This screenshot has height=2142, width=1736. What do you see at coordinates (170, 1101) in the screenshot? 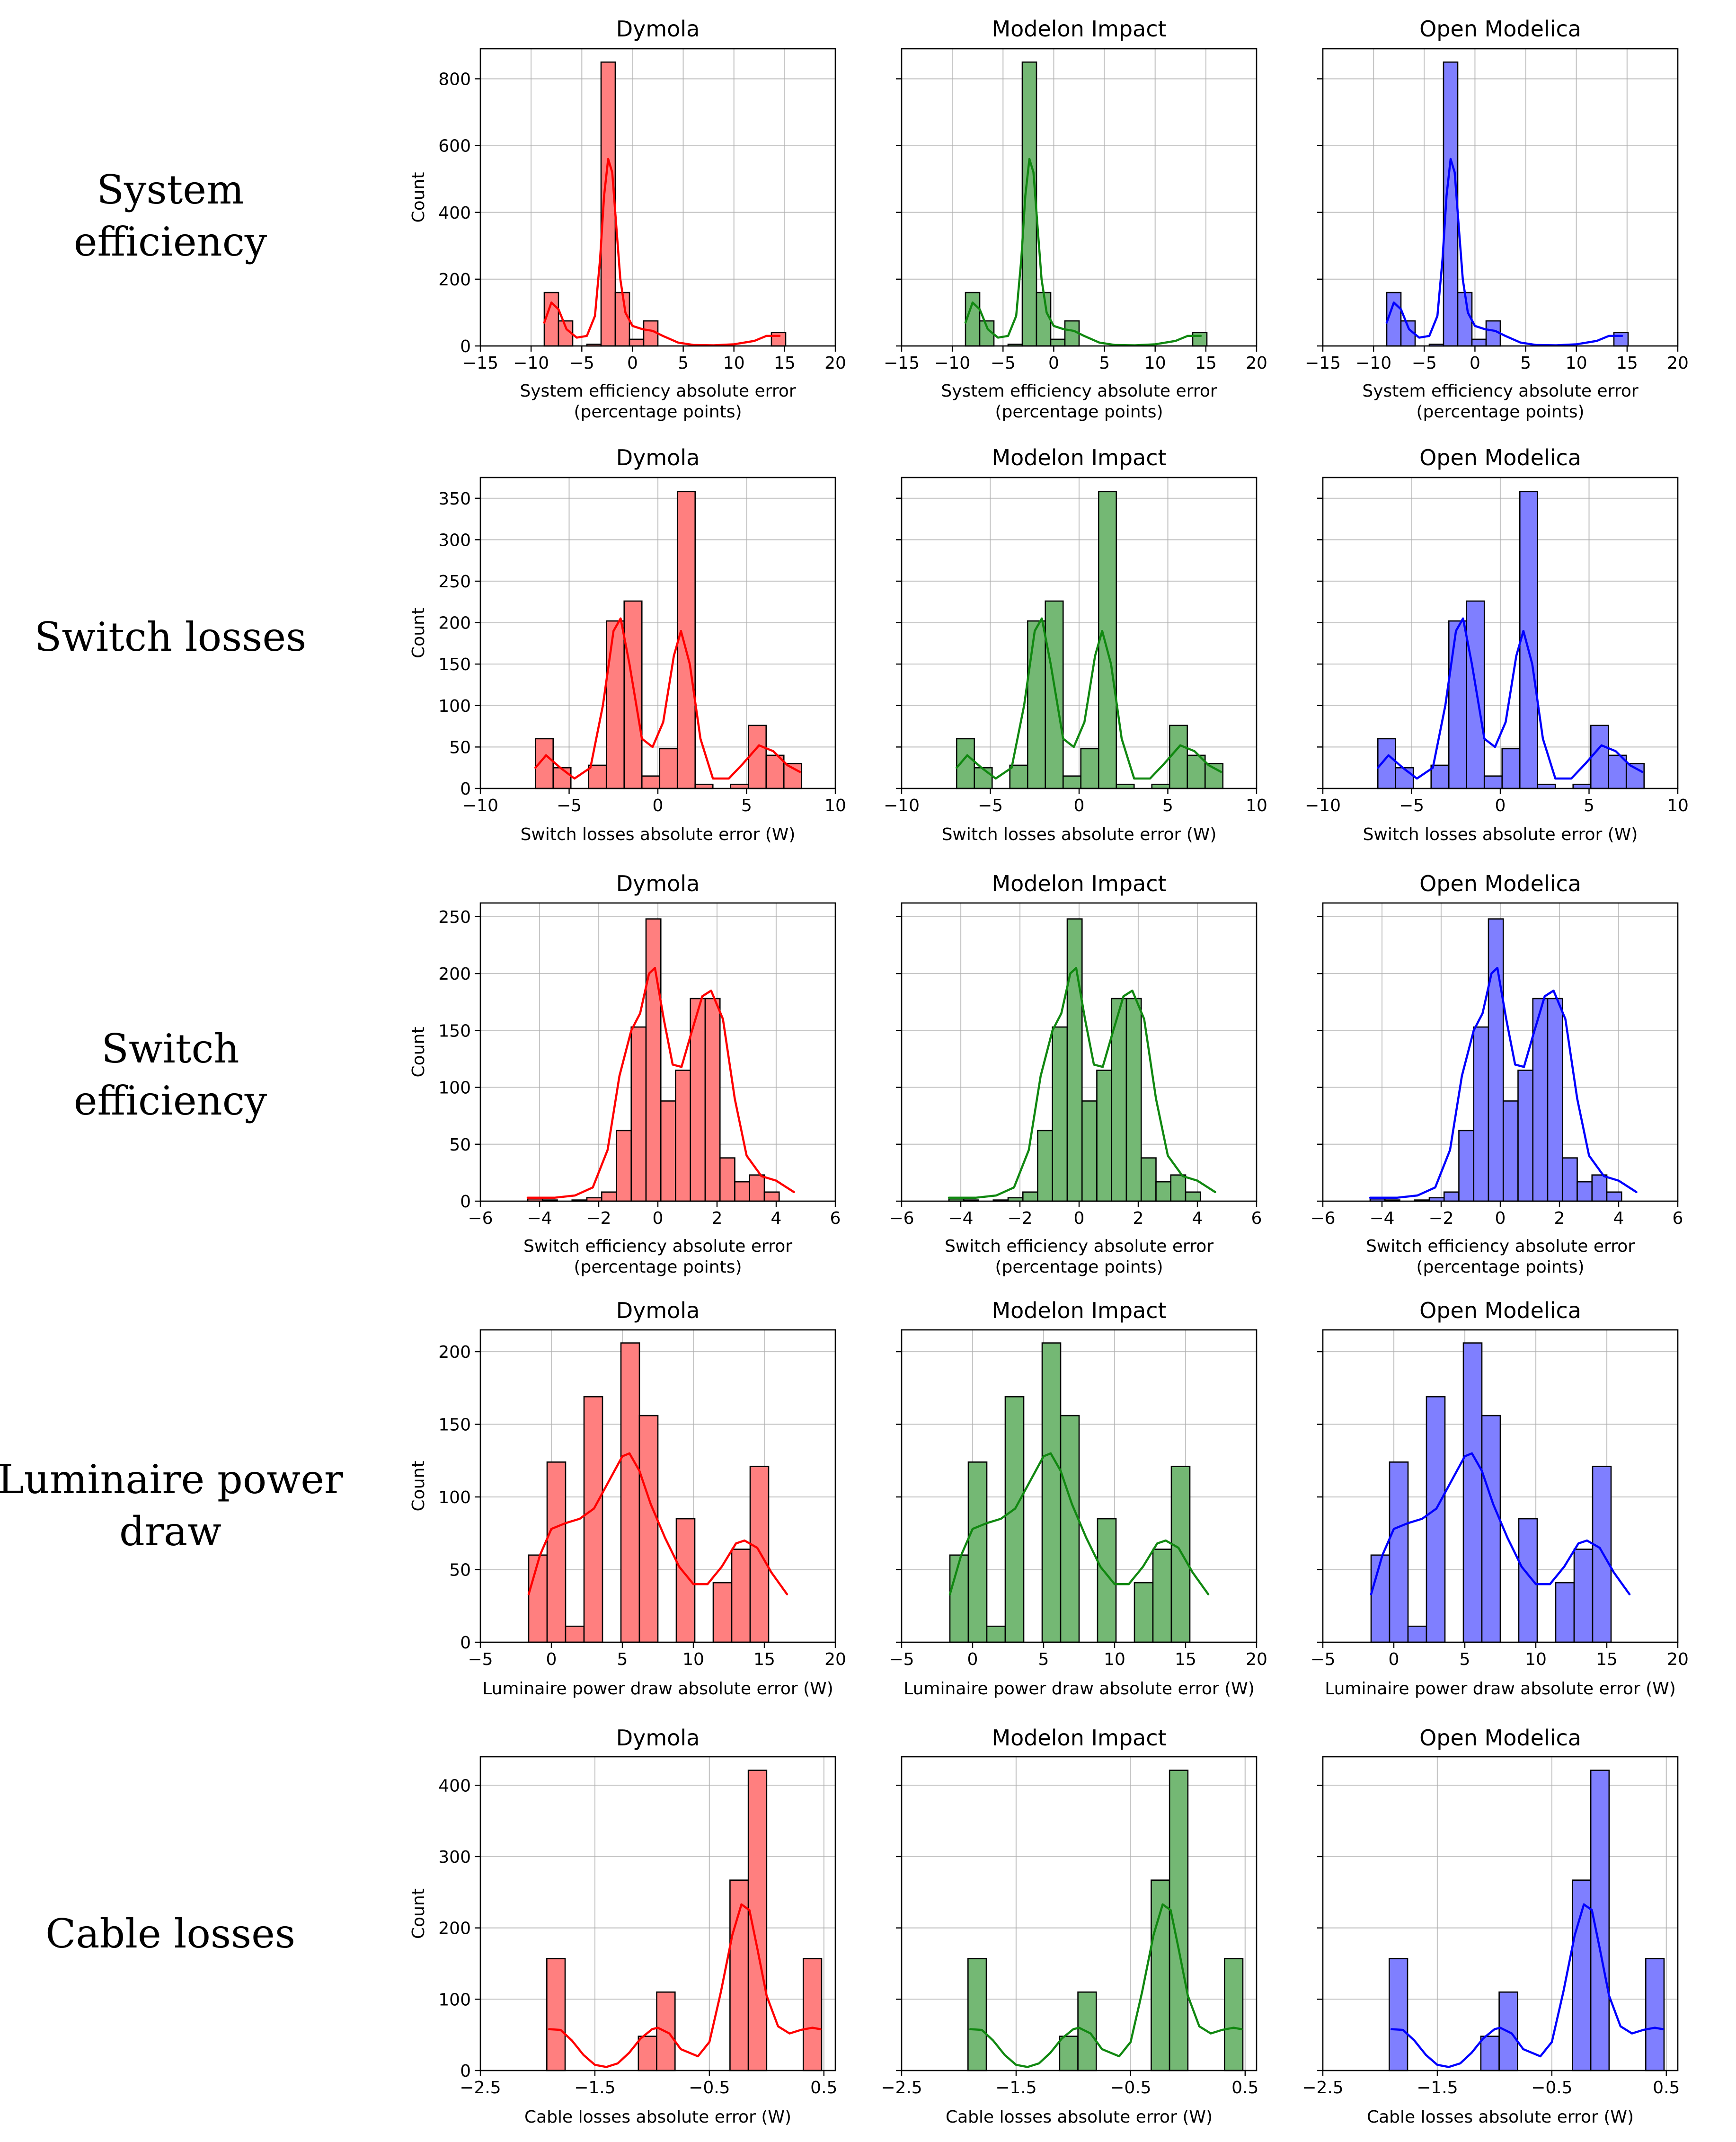
I see `row-label: efficiency` at bounding box center [170, 1101].